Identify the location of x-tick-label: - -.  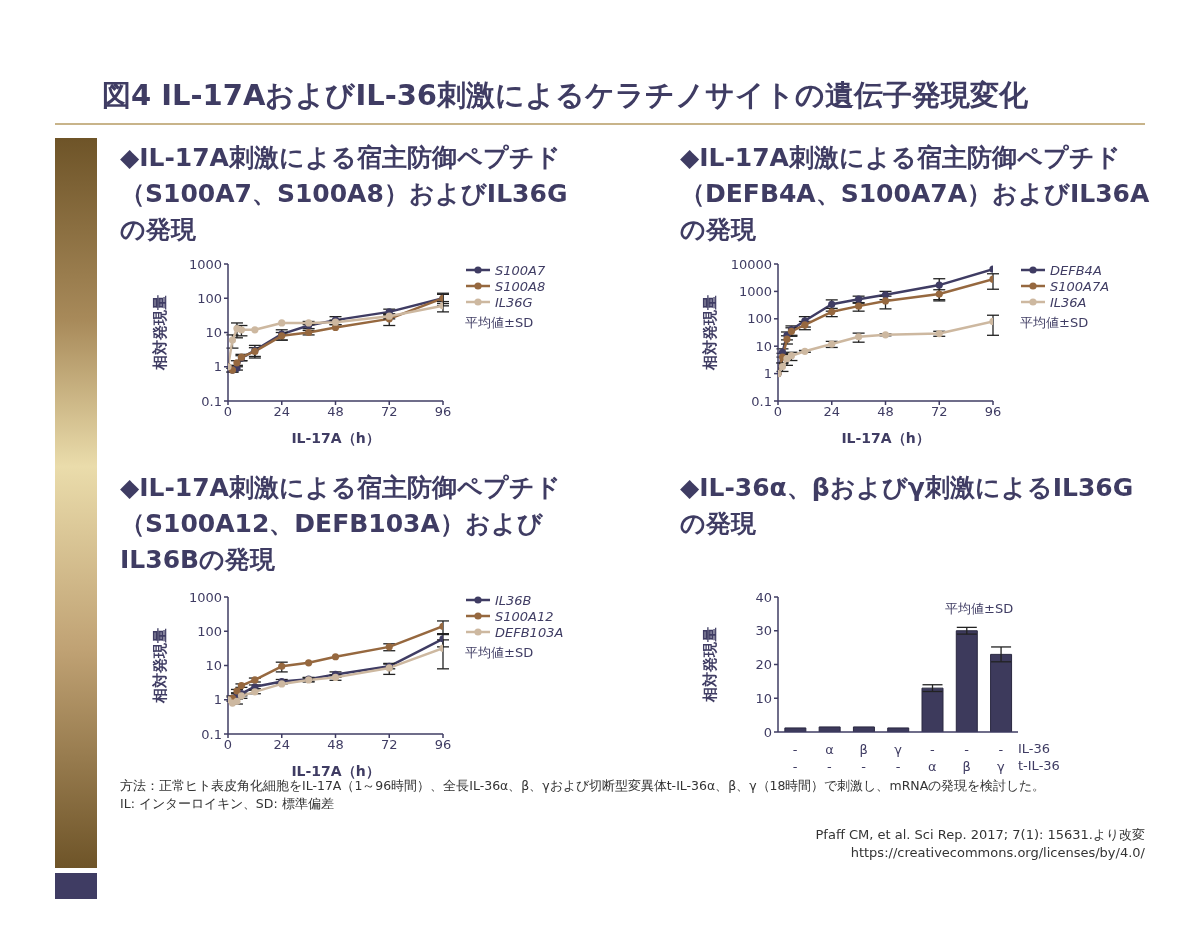
(795, 758).